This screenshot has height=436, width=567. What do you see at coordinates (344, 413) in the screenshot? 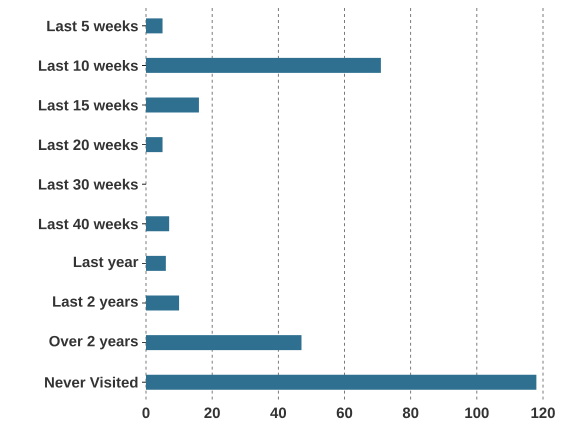
I see `x-tick-label: 60` at bounding box center [344, 413].